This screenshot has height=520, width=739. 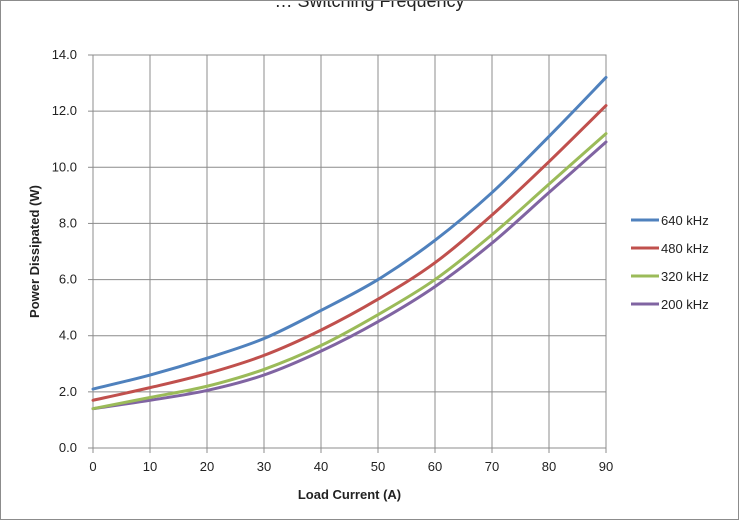 What do you see at coordinates (685, 220) in the screenshot?
I see `legend-label-640-khz: 640 kHz` at bounding box center [685, 220].